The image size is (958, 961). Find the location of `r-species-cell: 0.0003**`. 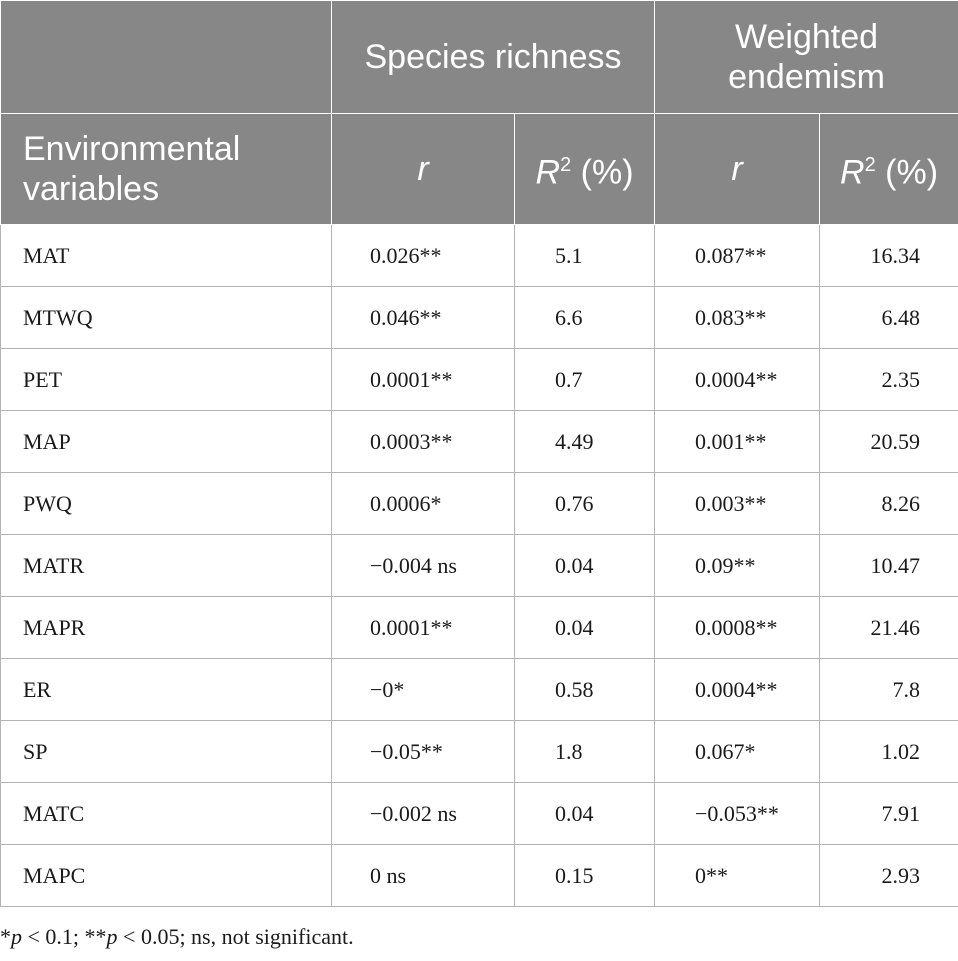

r-species-cell: 0.0003** is located at coordinates (423, 441).